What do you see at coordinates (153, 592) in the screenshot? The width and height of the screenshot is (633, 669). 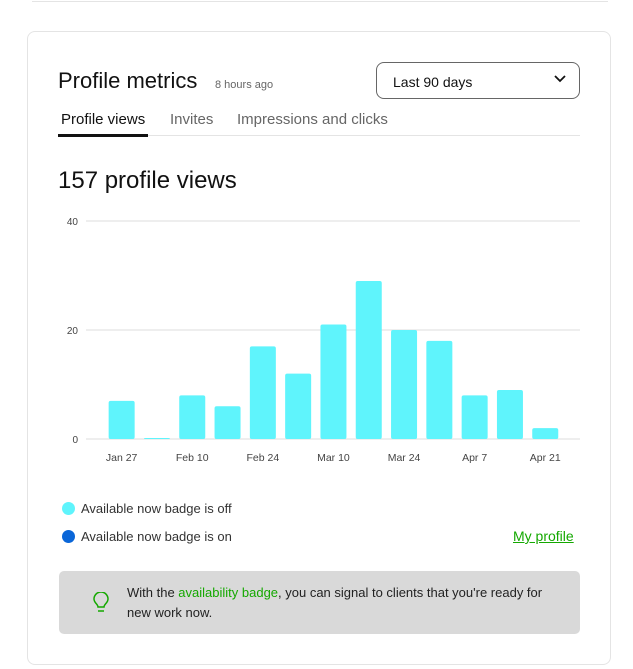 I see `tip-text-start: With the` at bounding box center [153, 592].